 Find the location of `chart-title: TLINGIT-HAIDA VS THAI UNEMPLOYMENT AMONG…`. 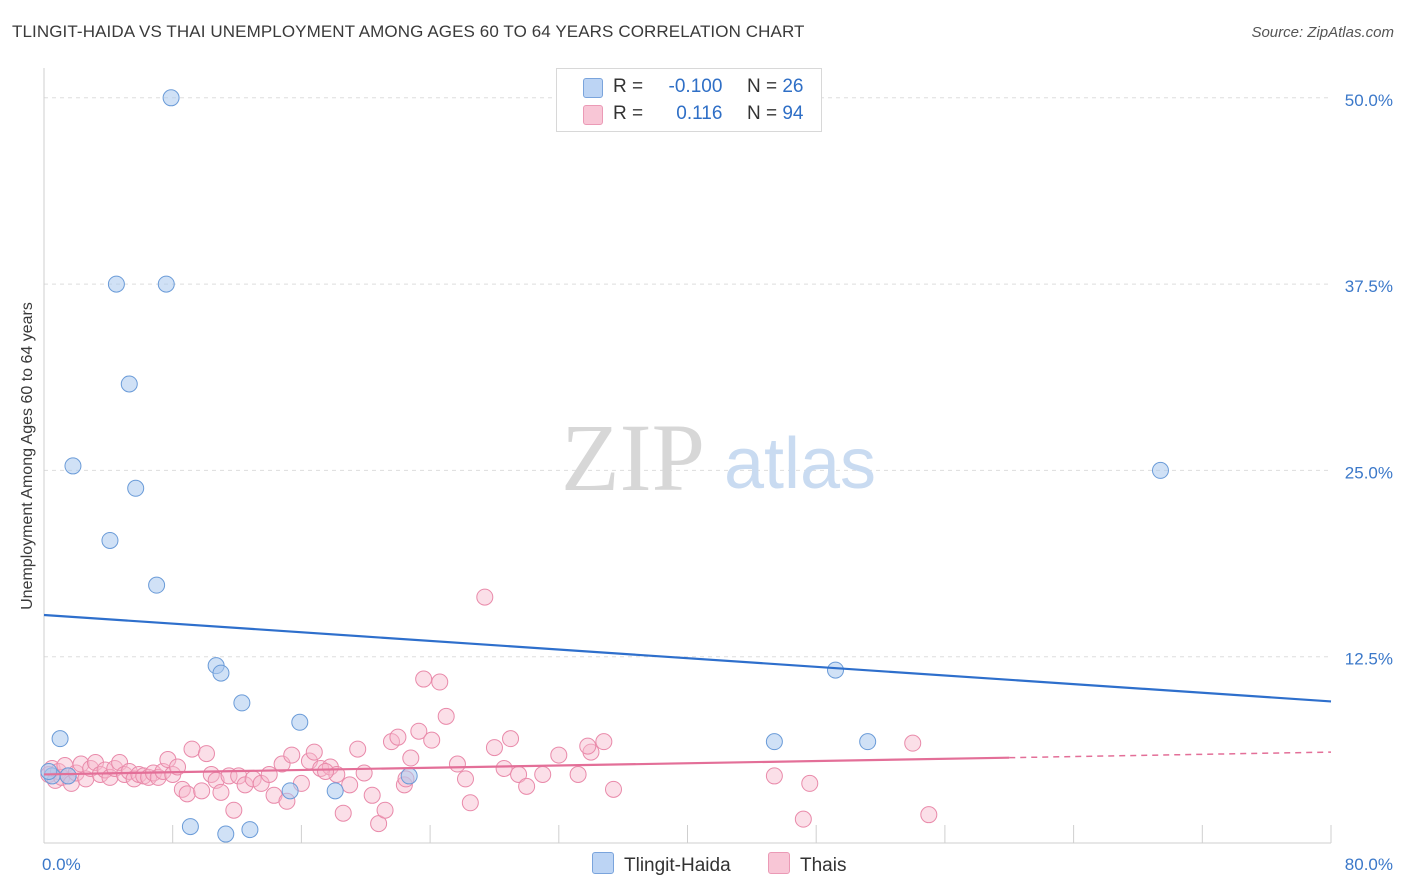

chart-title: TLINGIT-HAIDA VS THAI UNEMPLOYMENT AMONG… is located at coordinates (408, 31).